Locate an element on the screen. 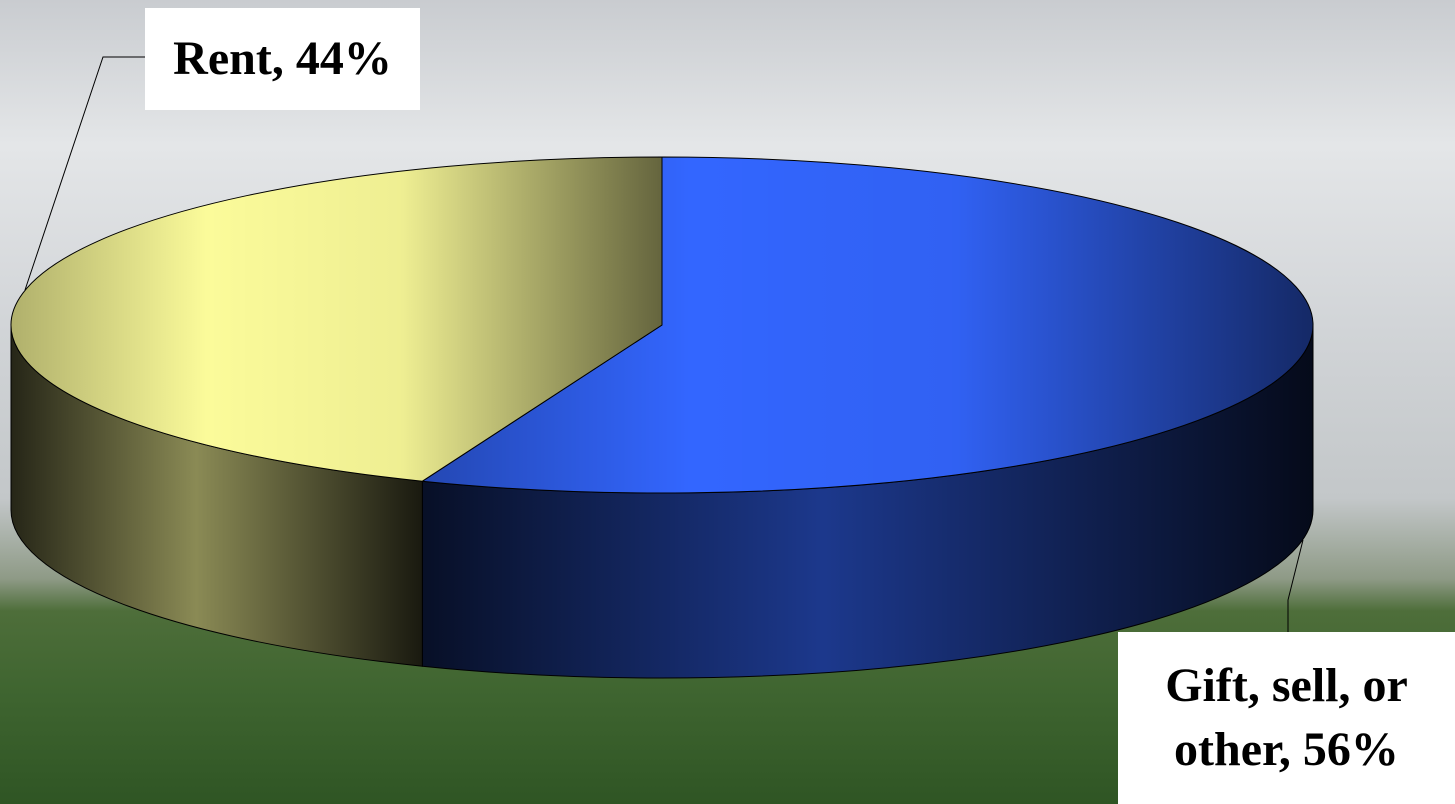 Image resolution: width=1455 pixels, height=804 pixels. data-label: Rent, 44% is located at coordinates (282, 59).